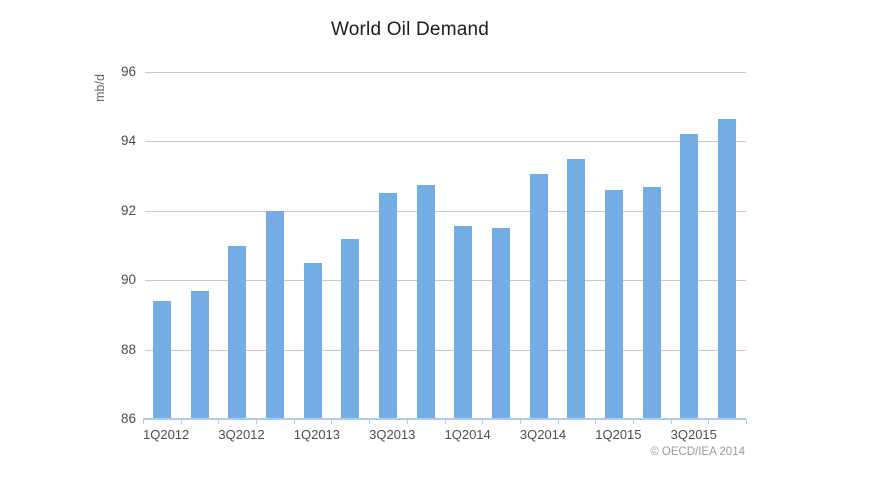 This screenshot has width=872, height=486. Describe the element at coordinates (693, 434) in the screenshot. I see `x-tick-label: 3Q2015` at that location.